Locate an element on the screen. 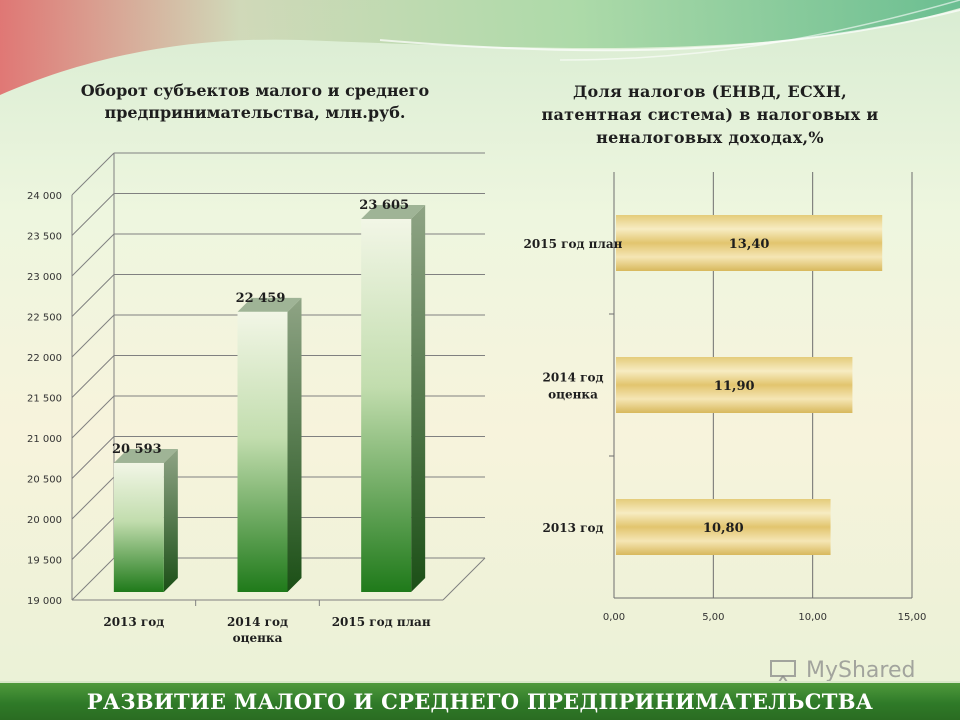 This screenshot has height=720, width=960. y-tick-label: 2015 год план is located at coordinates (573, 244).